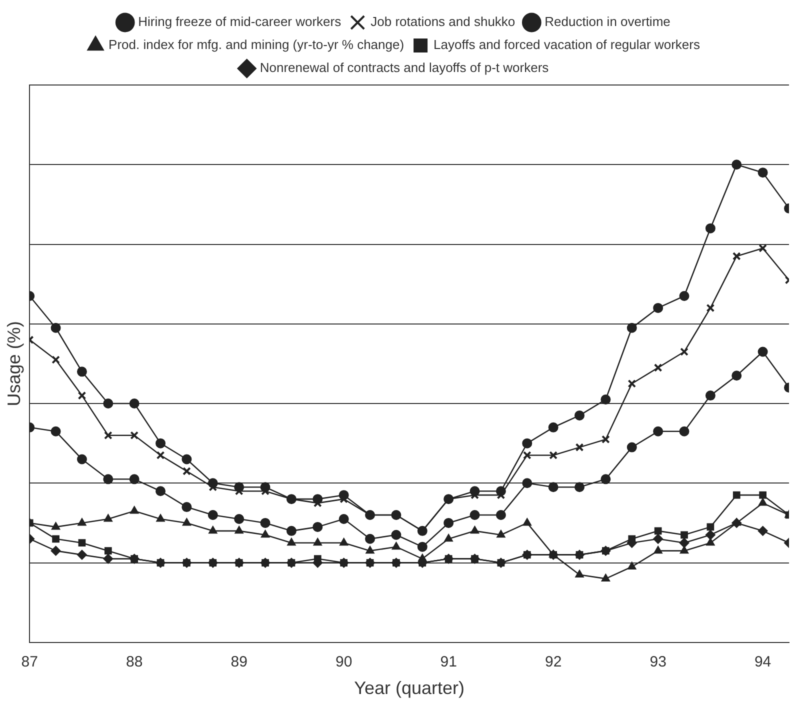 Image resolution: width=803 pixels, height=704 pixels. I want to click on x-tick-label: 87, so click(29, 662).